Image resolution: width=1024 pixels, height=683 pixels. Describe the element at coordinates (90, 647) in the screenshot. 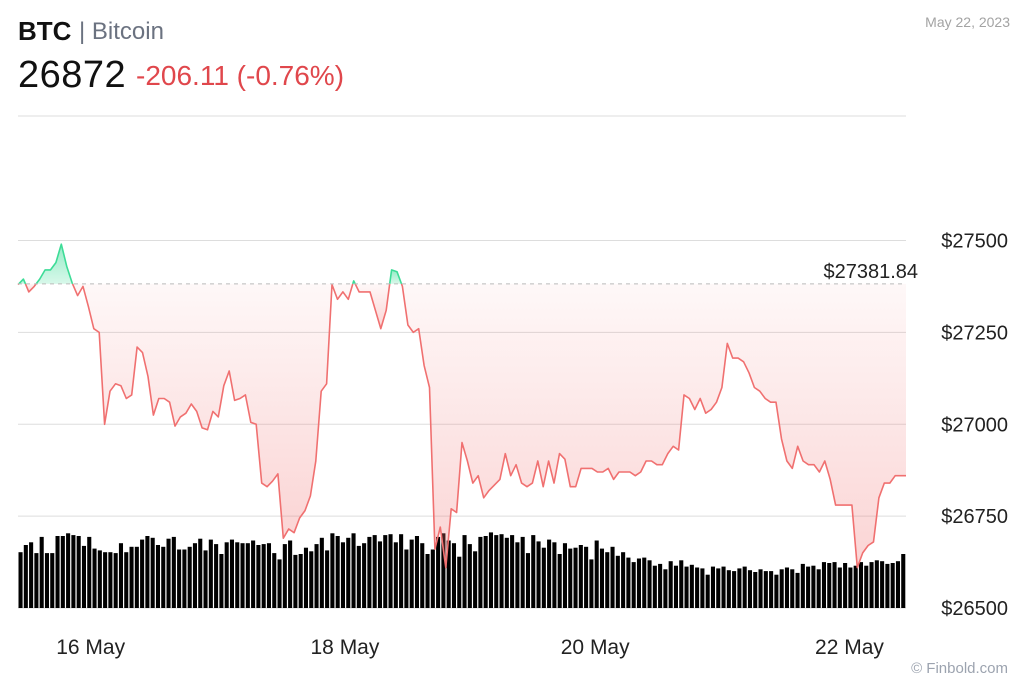

I see `x-tick-label: 16 May` at that location.